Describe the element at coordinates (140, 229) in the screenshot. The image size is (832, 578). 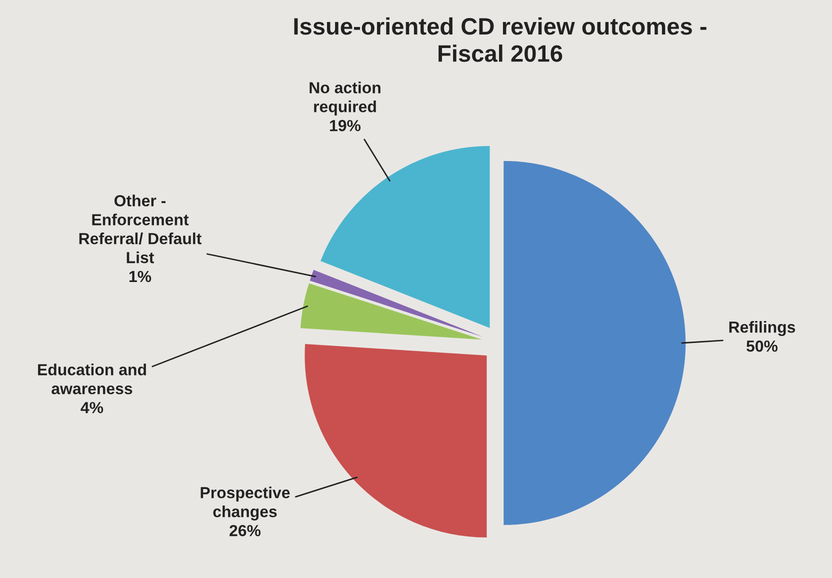
I see `slice-label: Other - Enforcement Referral/ Default List` at that location.